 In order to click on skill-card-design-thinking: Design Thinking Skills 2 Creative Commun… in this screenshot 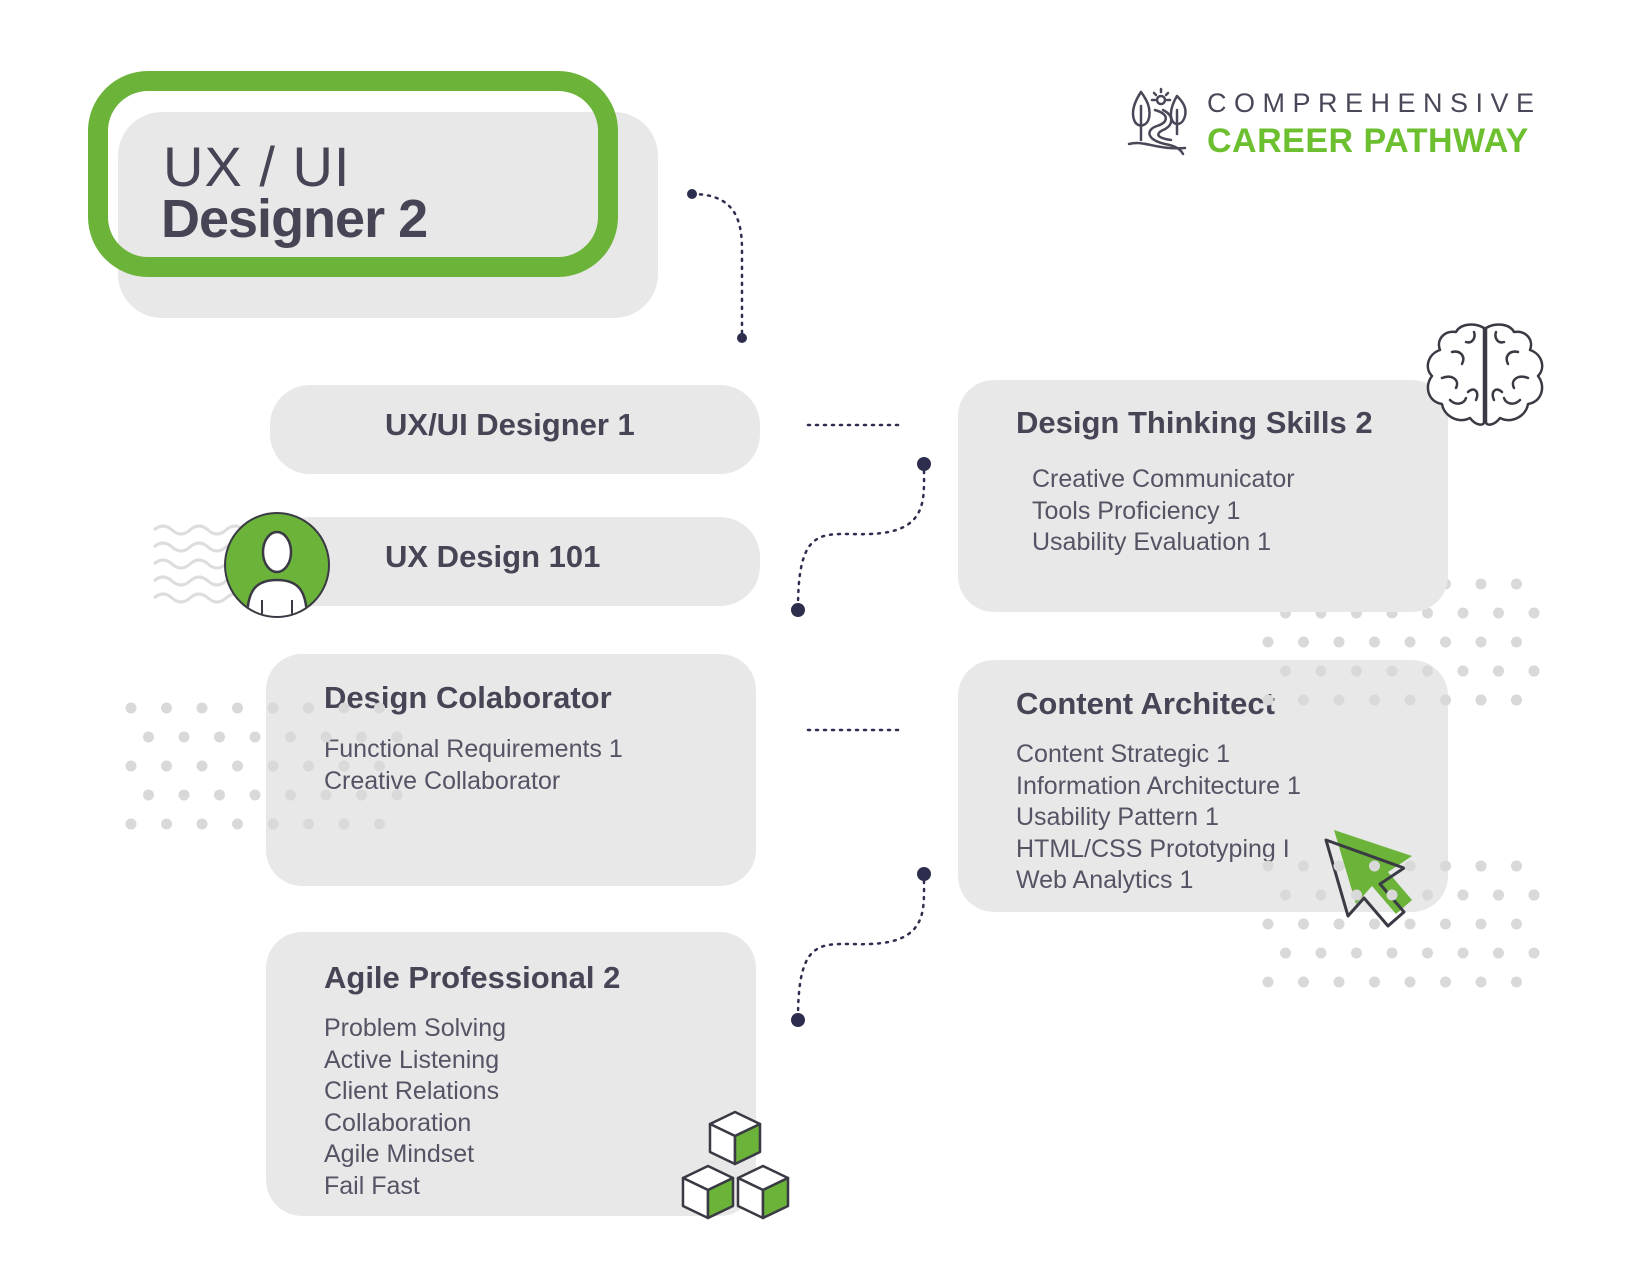, I will do `click(1203, 496)`.